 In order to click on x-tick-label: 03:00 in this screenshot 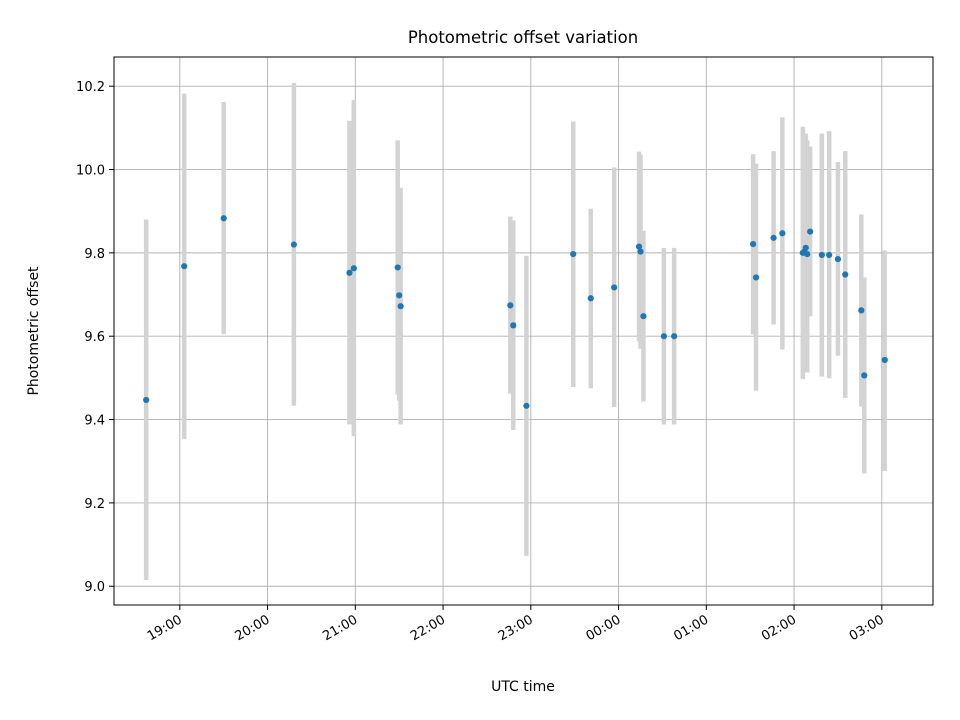, I will do `click(867, 628)`.